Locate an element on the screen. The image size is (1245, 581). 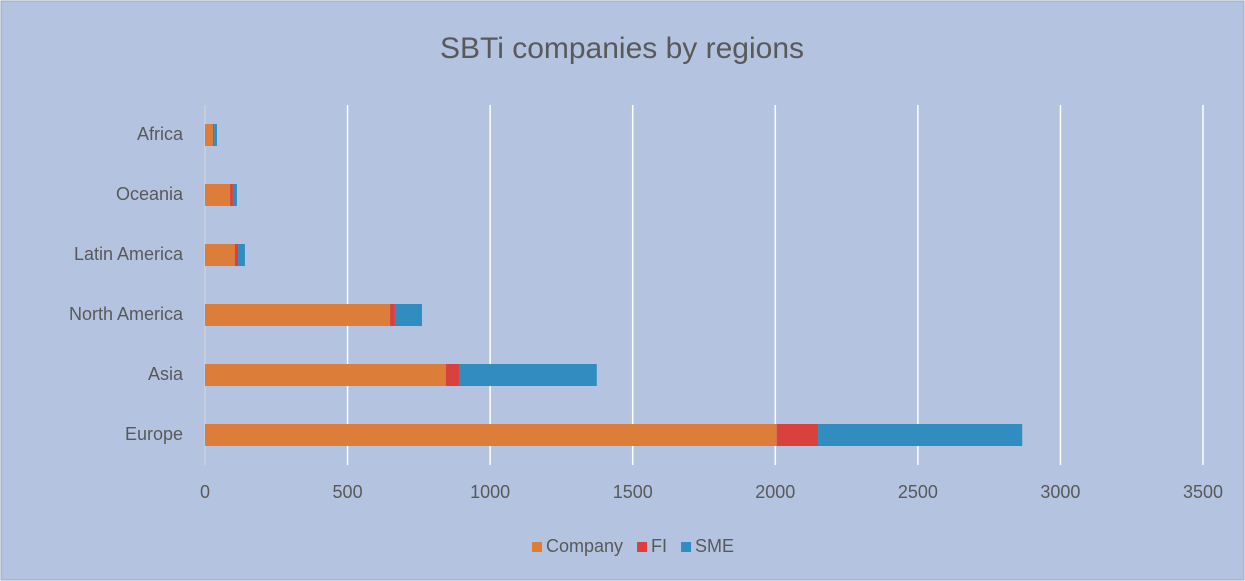
x-tick-label: 1000 is located at coordinates (490, 492).